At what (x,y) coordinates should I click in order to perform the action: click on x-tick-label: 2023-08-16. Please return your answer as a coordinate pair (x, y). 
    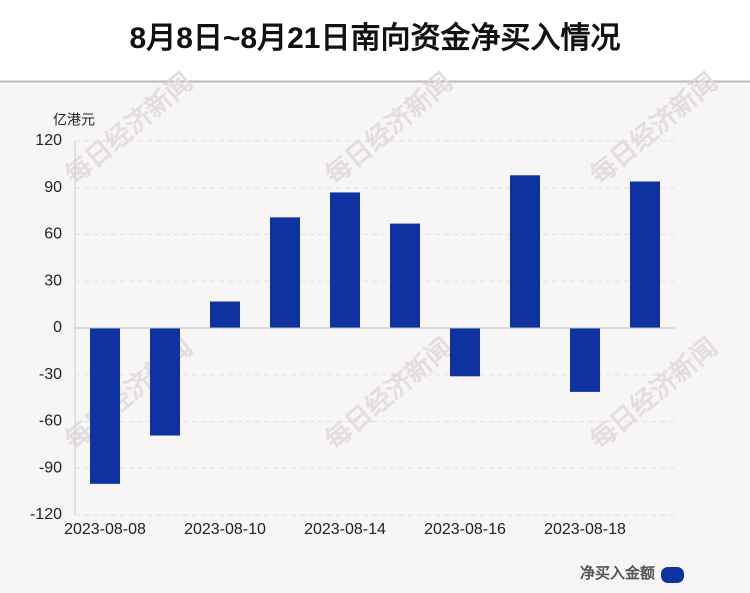
    Looking at the image, I should click on (465, 529).